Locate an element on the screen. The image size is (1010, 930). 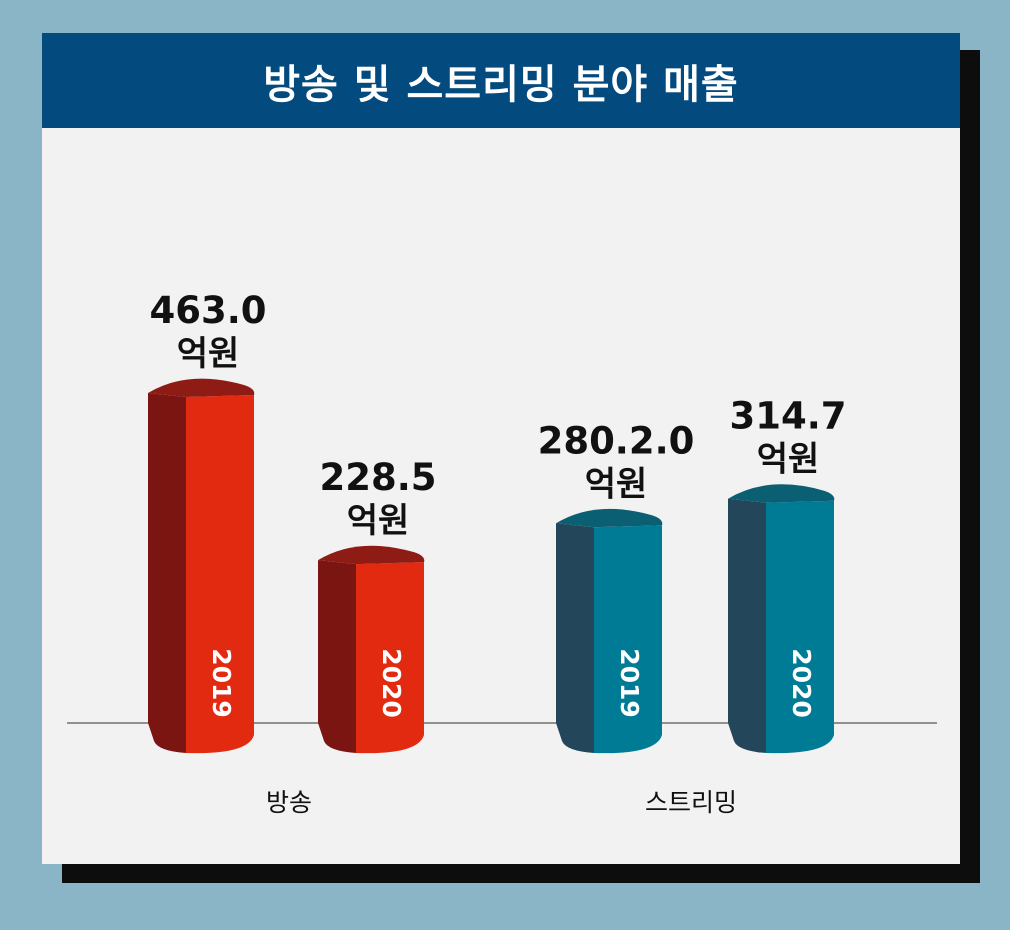
title-bar: 방송 및 스트리밍 분야 매출 is located at coordinates (501, 80).